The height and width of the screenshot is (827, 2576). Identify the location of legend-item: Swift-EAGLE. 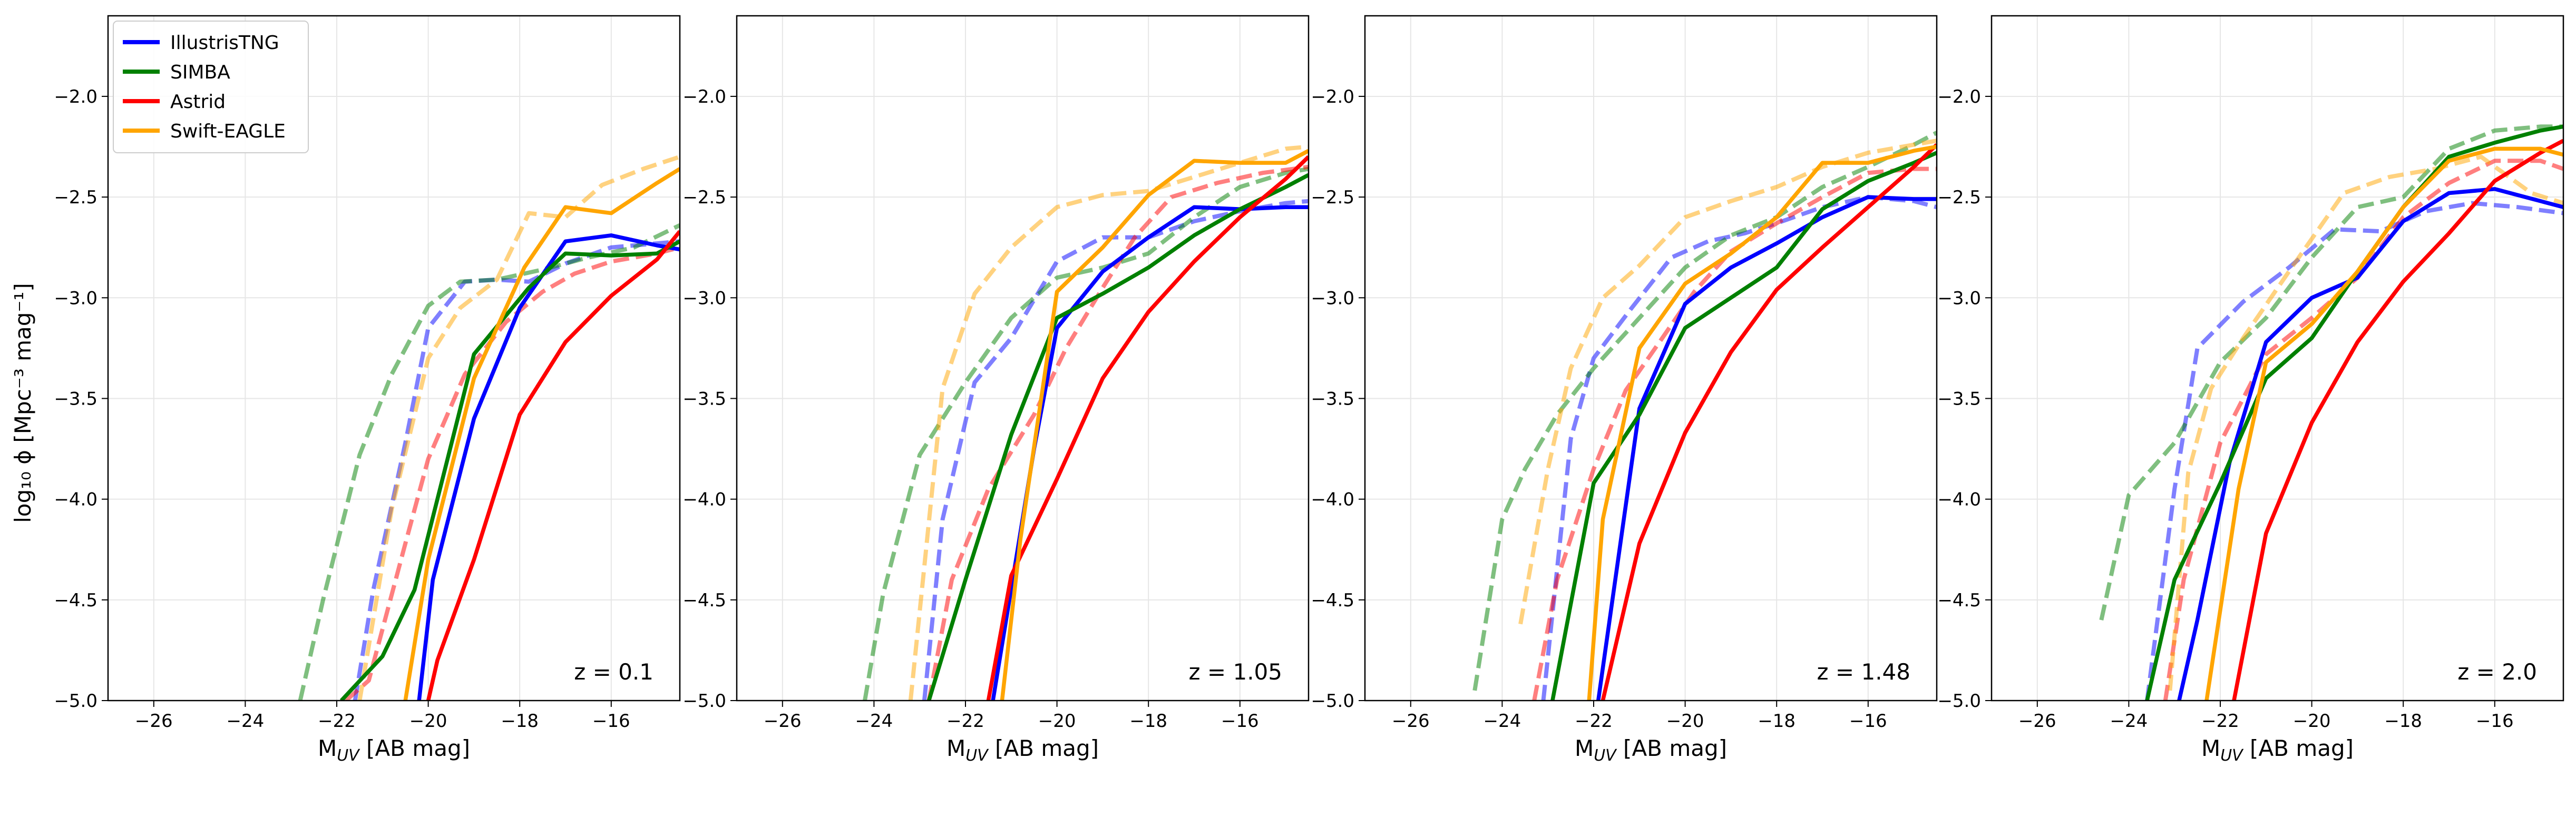
(204, 131).